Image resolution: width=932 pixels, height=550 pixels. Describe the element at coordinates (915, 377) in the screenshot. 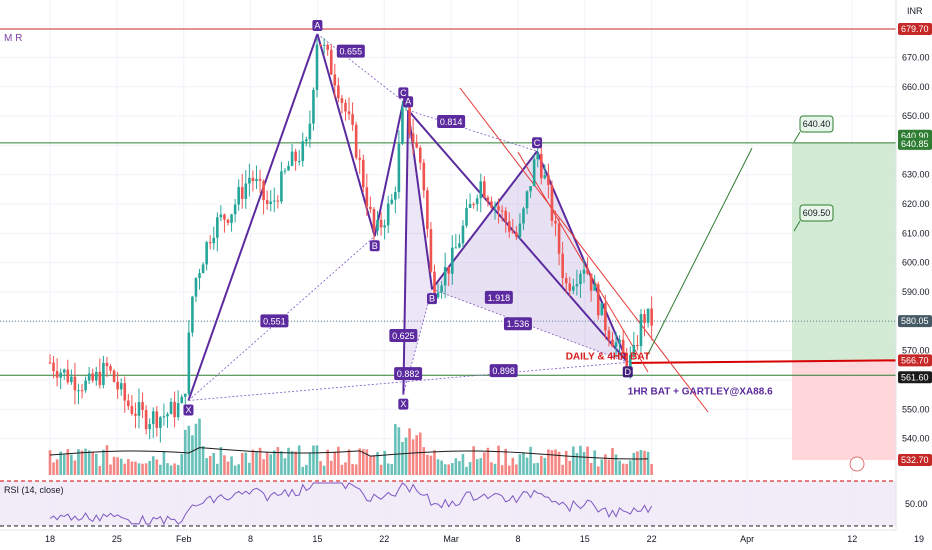

I see `price-tag-label: 561.60` at that location.